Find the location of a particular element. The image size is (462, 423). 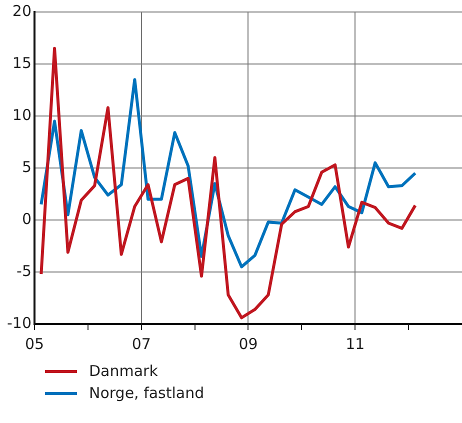

y-tick-label: 10 is located at coordinates (22, 115).